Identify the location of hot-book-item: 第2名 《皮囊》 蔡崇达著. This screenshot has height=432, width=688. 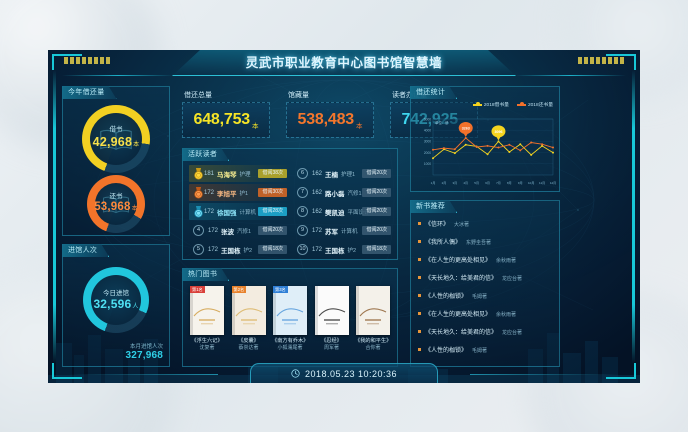
(249, 319).